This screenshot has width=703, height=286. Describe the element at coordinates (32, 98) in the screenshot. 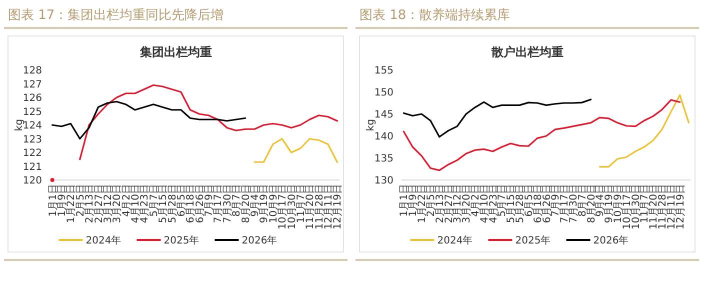

I see `y-tick-label: 126` at that location.